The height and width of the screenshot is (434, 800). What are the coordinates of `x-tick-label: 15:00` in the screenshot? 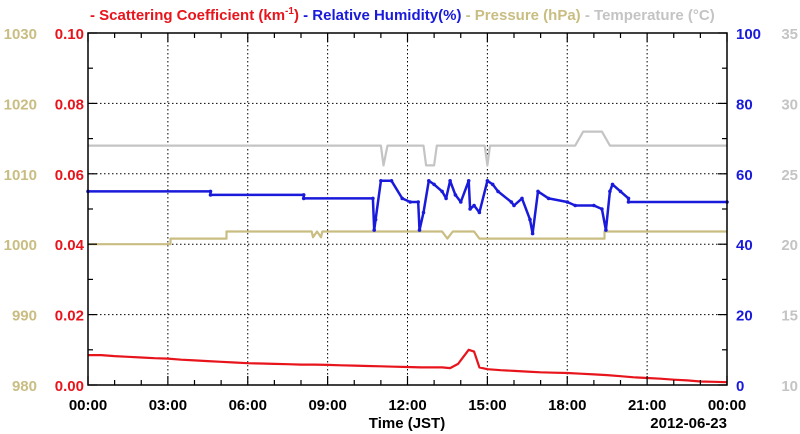 It's located at (487, 405).